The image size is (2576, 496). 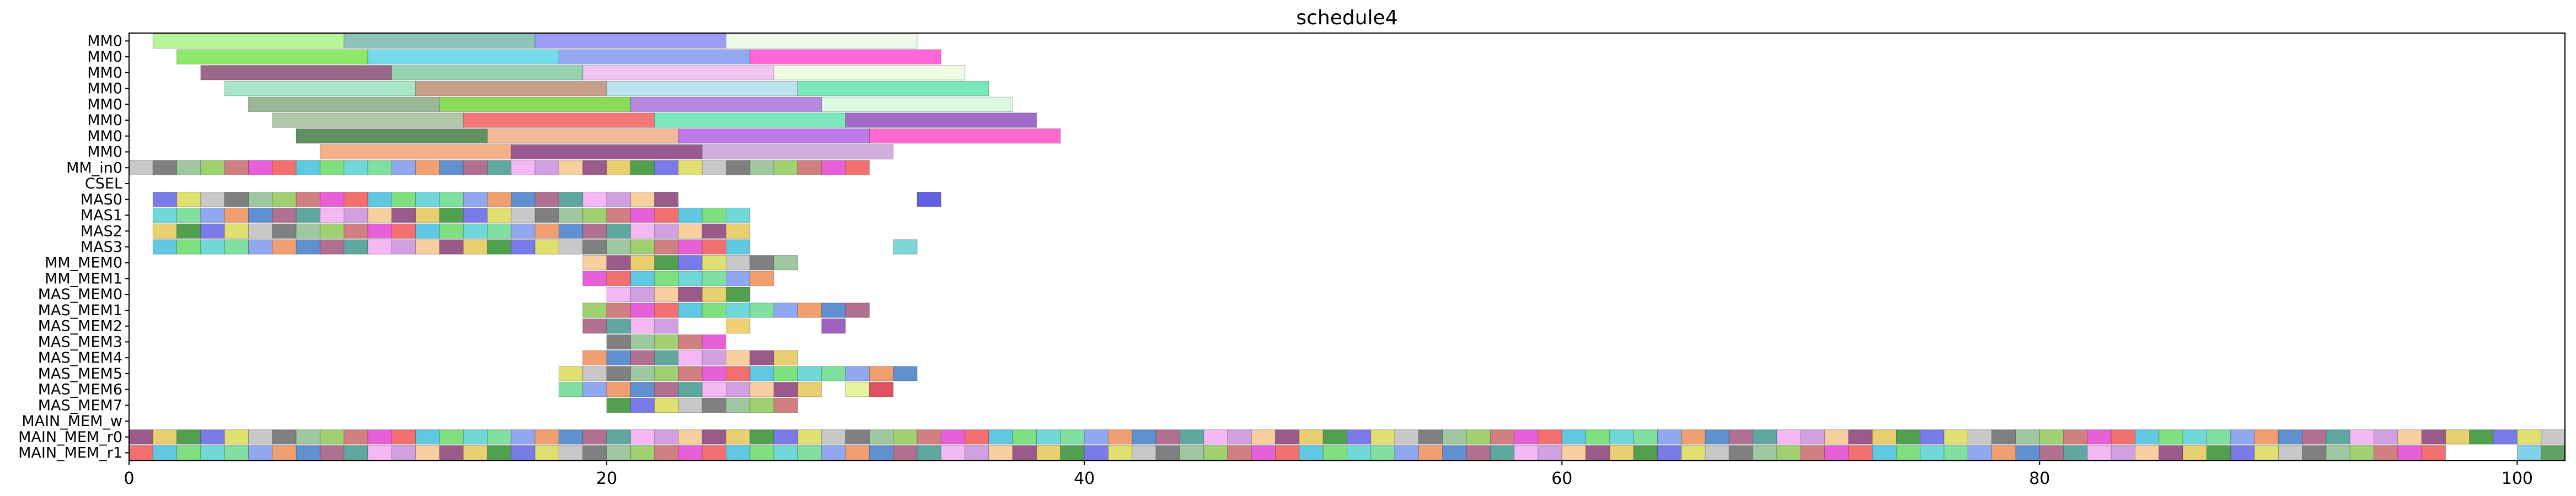 What do you see at coordinates (101, 215) in the screenshot?
I see `y-tick-label: MAS1` at bounding box center [101, 215].